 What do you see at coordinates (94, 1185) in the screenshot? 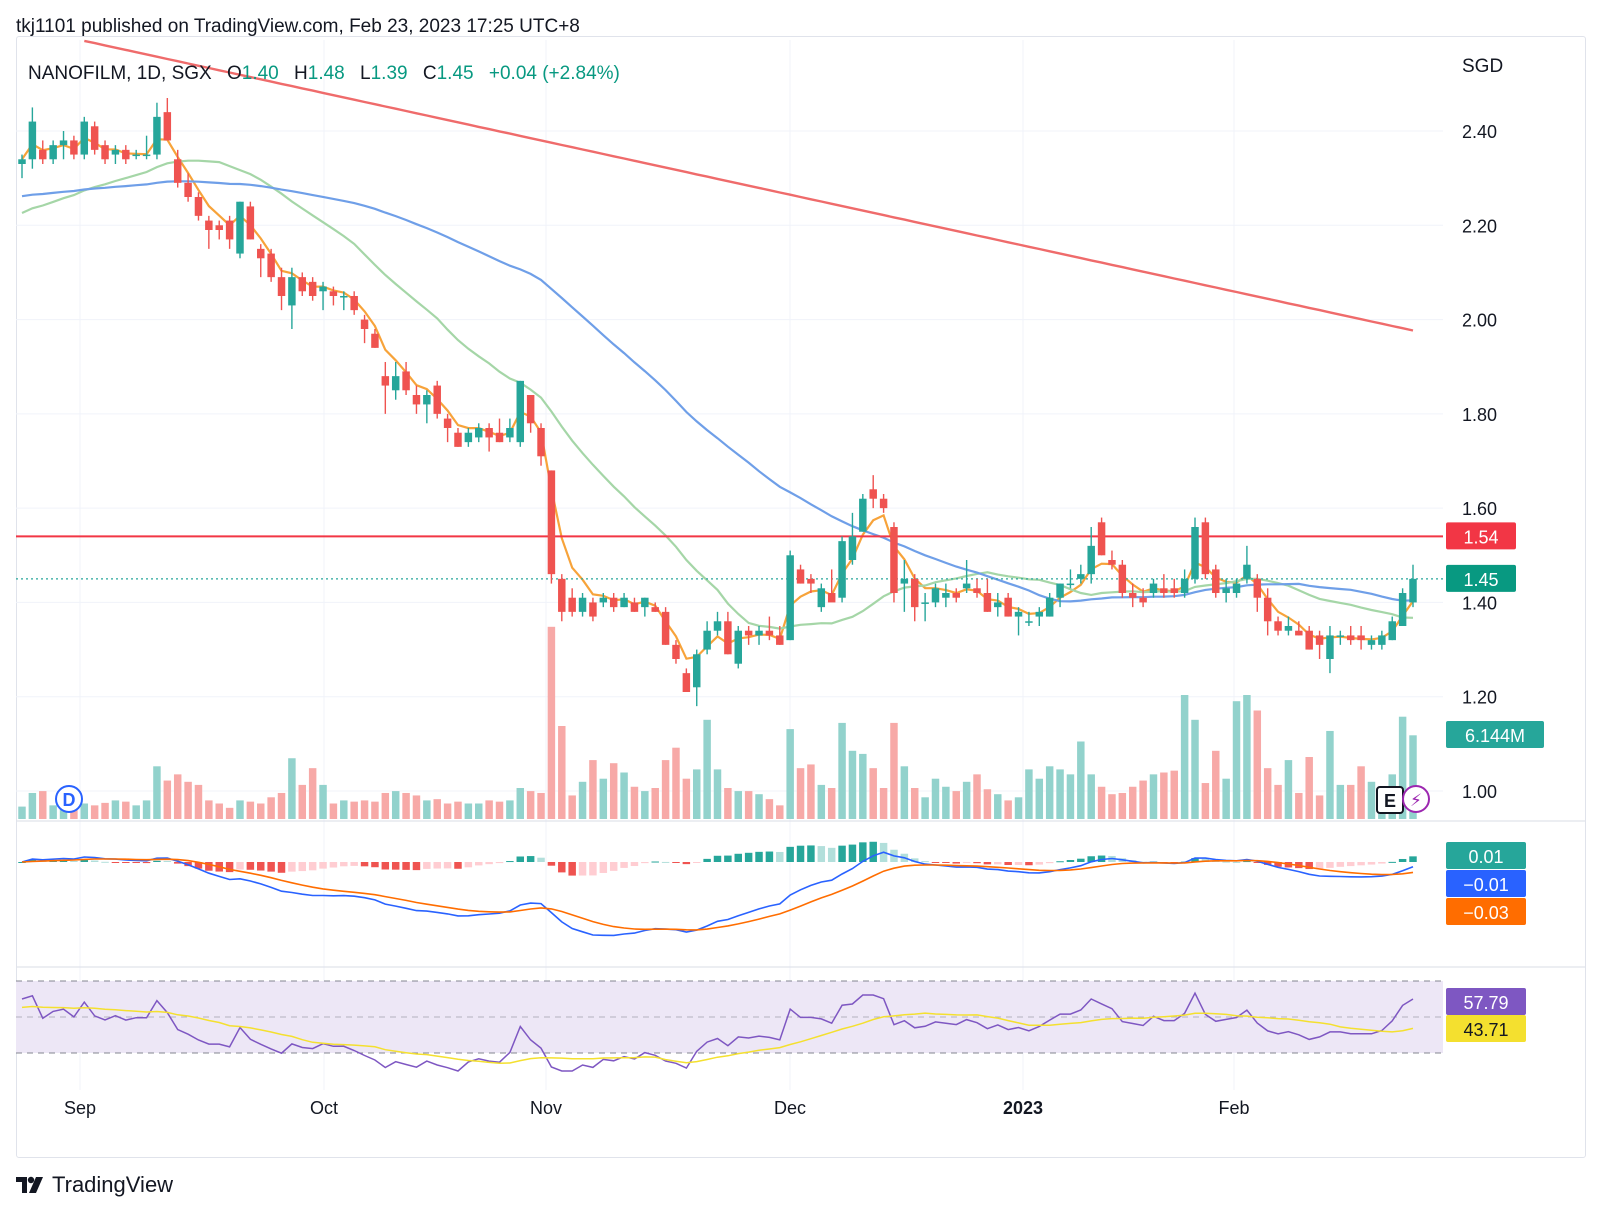
I see `tradingview-brand: TradingView` at bounding box center [94, 1185].